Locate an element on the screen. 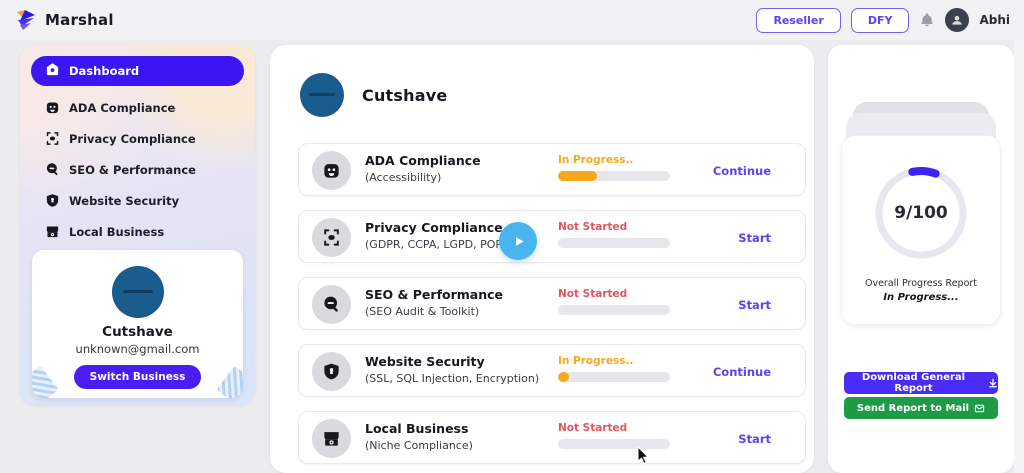 Image resolution: width=1024 pixels, height=473 pixels. dfy-button: DFY is located at coordinates (880, 20).